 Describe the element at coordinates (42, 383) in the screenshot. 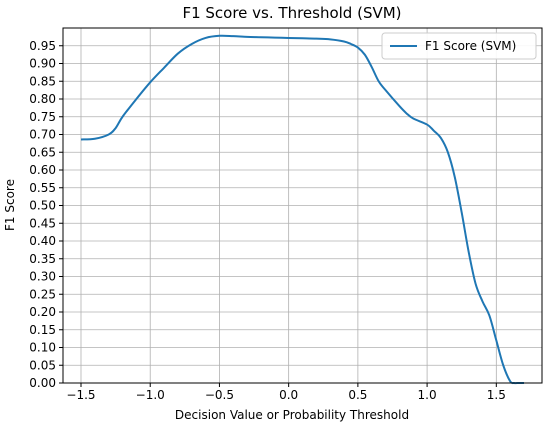

I see `y-tick-label: 0.00` at that location.